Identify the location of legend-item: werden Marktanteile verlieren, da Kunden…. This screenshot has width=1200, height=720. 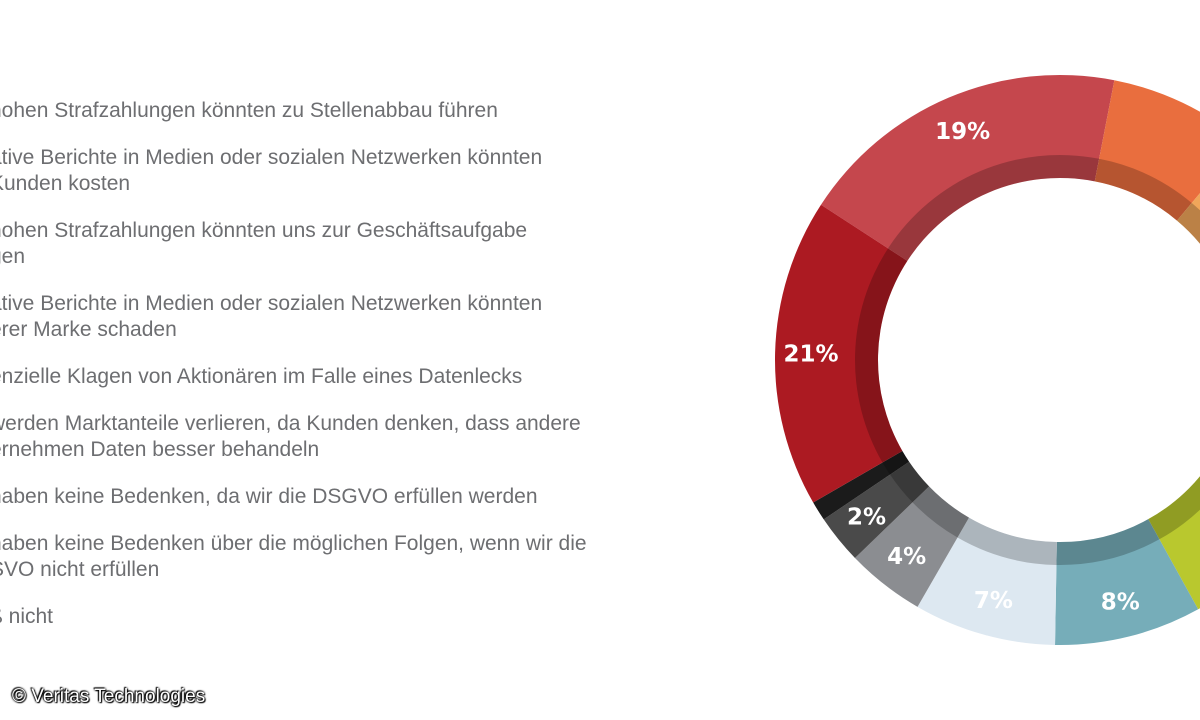
(290, 436).